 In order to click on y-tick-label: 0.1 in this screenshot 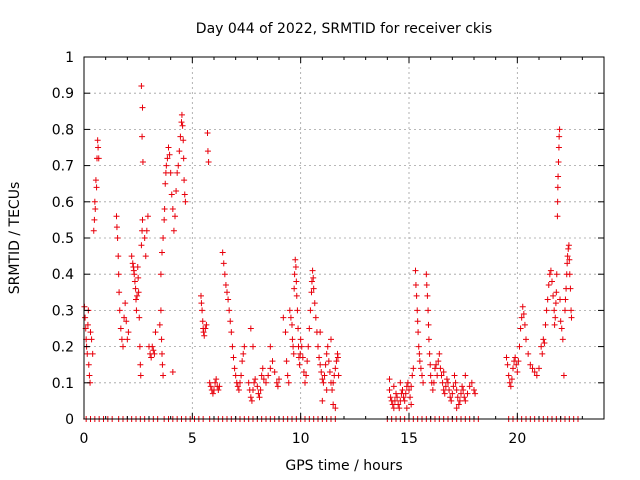, I will do `click(63, 384)`.